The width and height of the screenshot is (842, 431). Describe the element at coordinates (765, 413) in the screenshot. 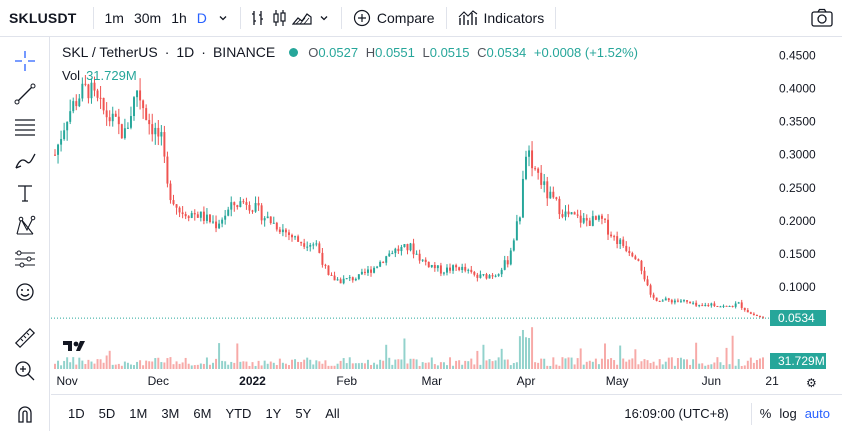

I see `percent-scale-toggle: %` at that location.